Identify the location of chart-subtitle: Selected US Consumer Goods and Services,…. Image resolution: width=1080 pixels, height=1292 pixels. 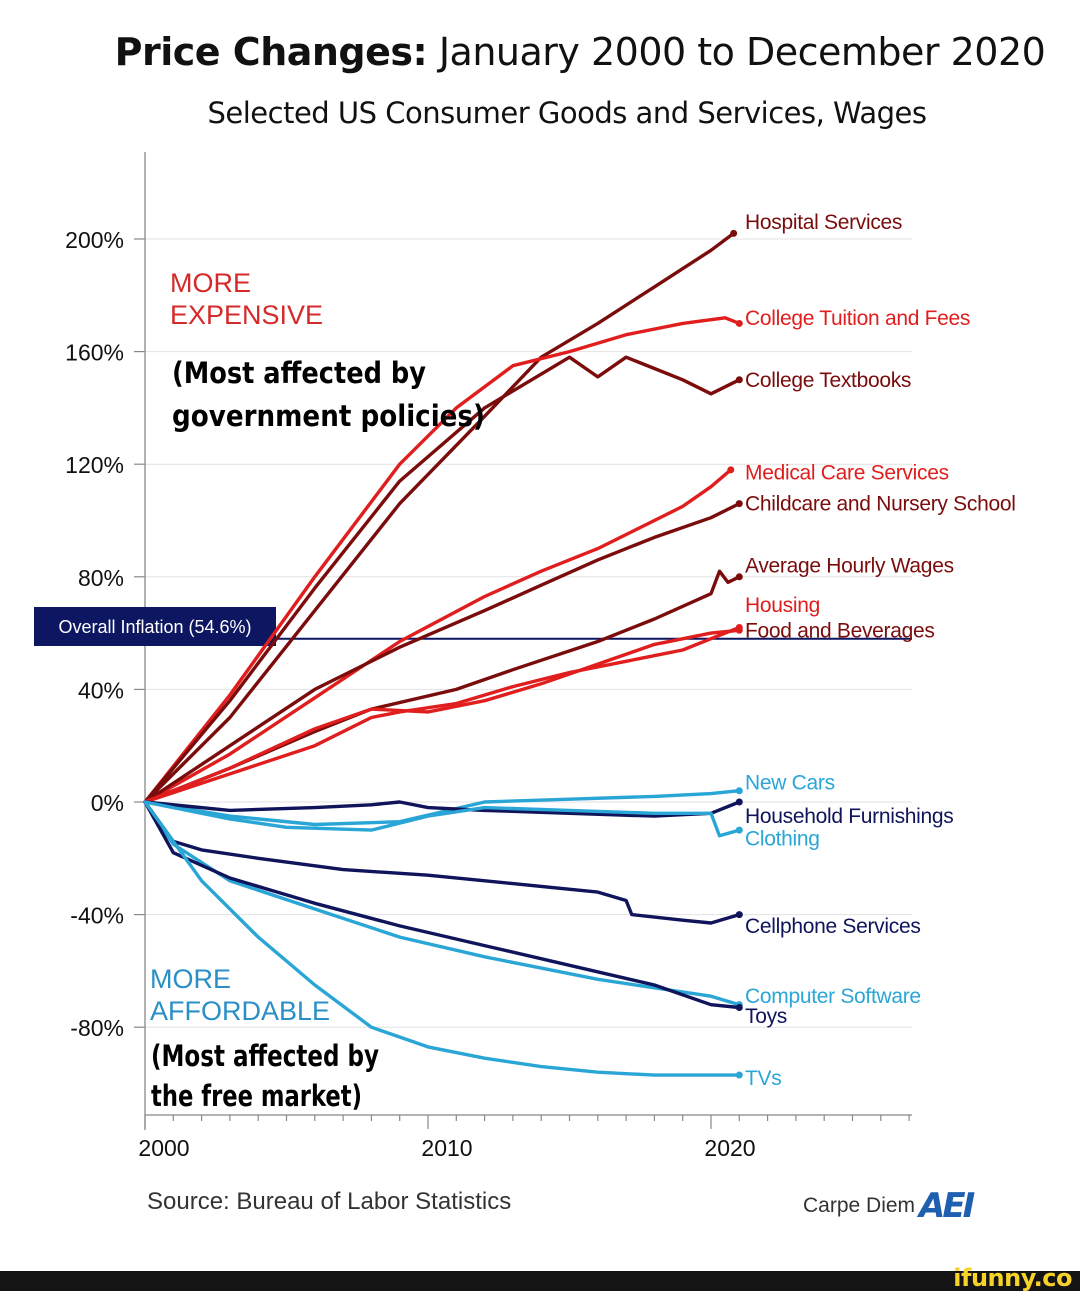
(567, 113).